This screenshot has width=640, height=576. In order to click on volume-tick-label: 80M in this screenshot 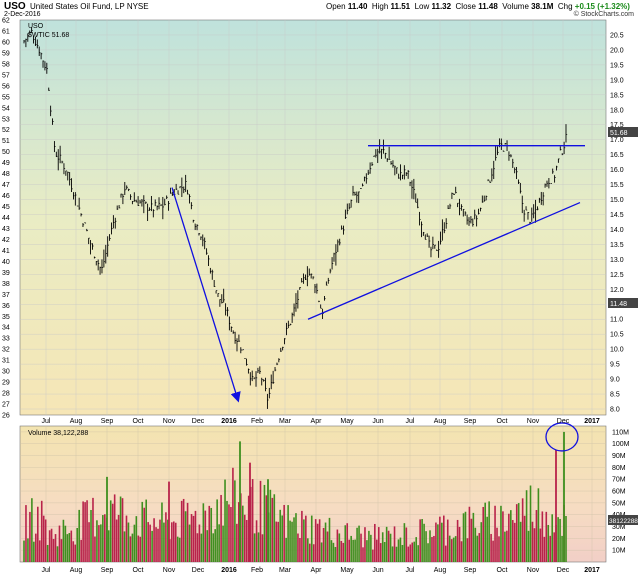, I will do `click(619, 468)`.